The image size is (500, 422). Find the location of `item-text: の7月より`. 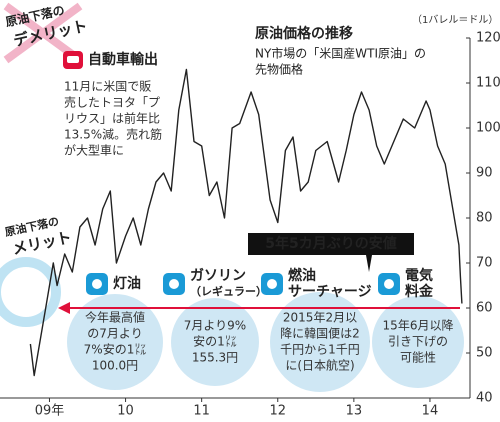

item-text: の7月より is located at coordinates (114, 334).